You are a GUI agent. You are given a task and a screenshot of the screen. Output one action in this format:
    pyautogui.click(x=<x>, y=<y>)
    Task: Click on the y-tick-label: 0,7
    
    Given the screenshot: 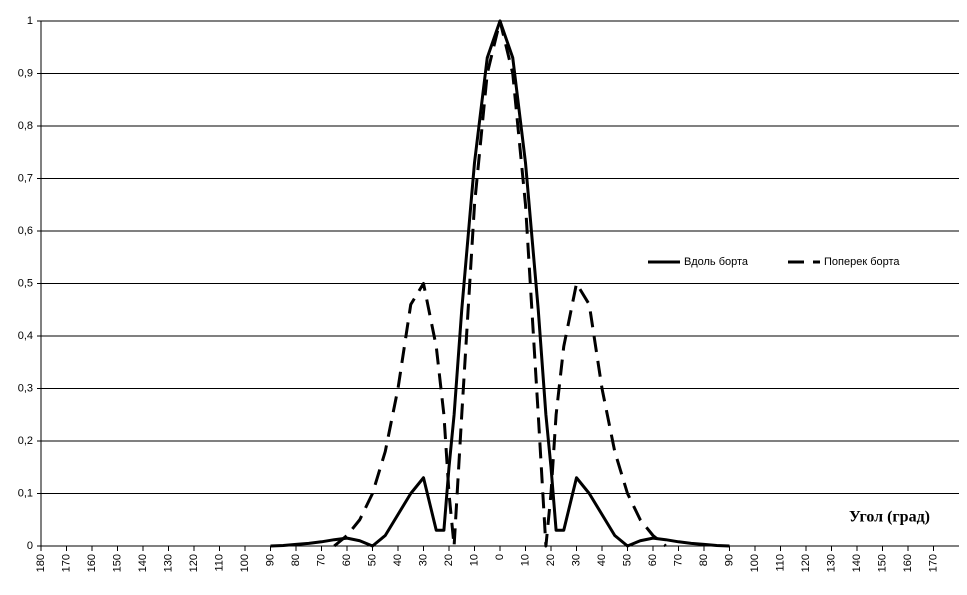 What is the action you would take?
    pyautogui.click(x=25, y=178)
    